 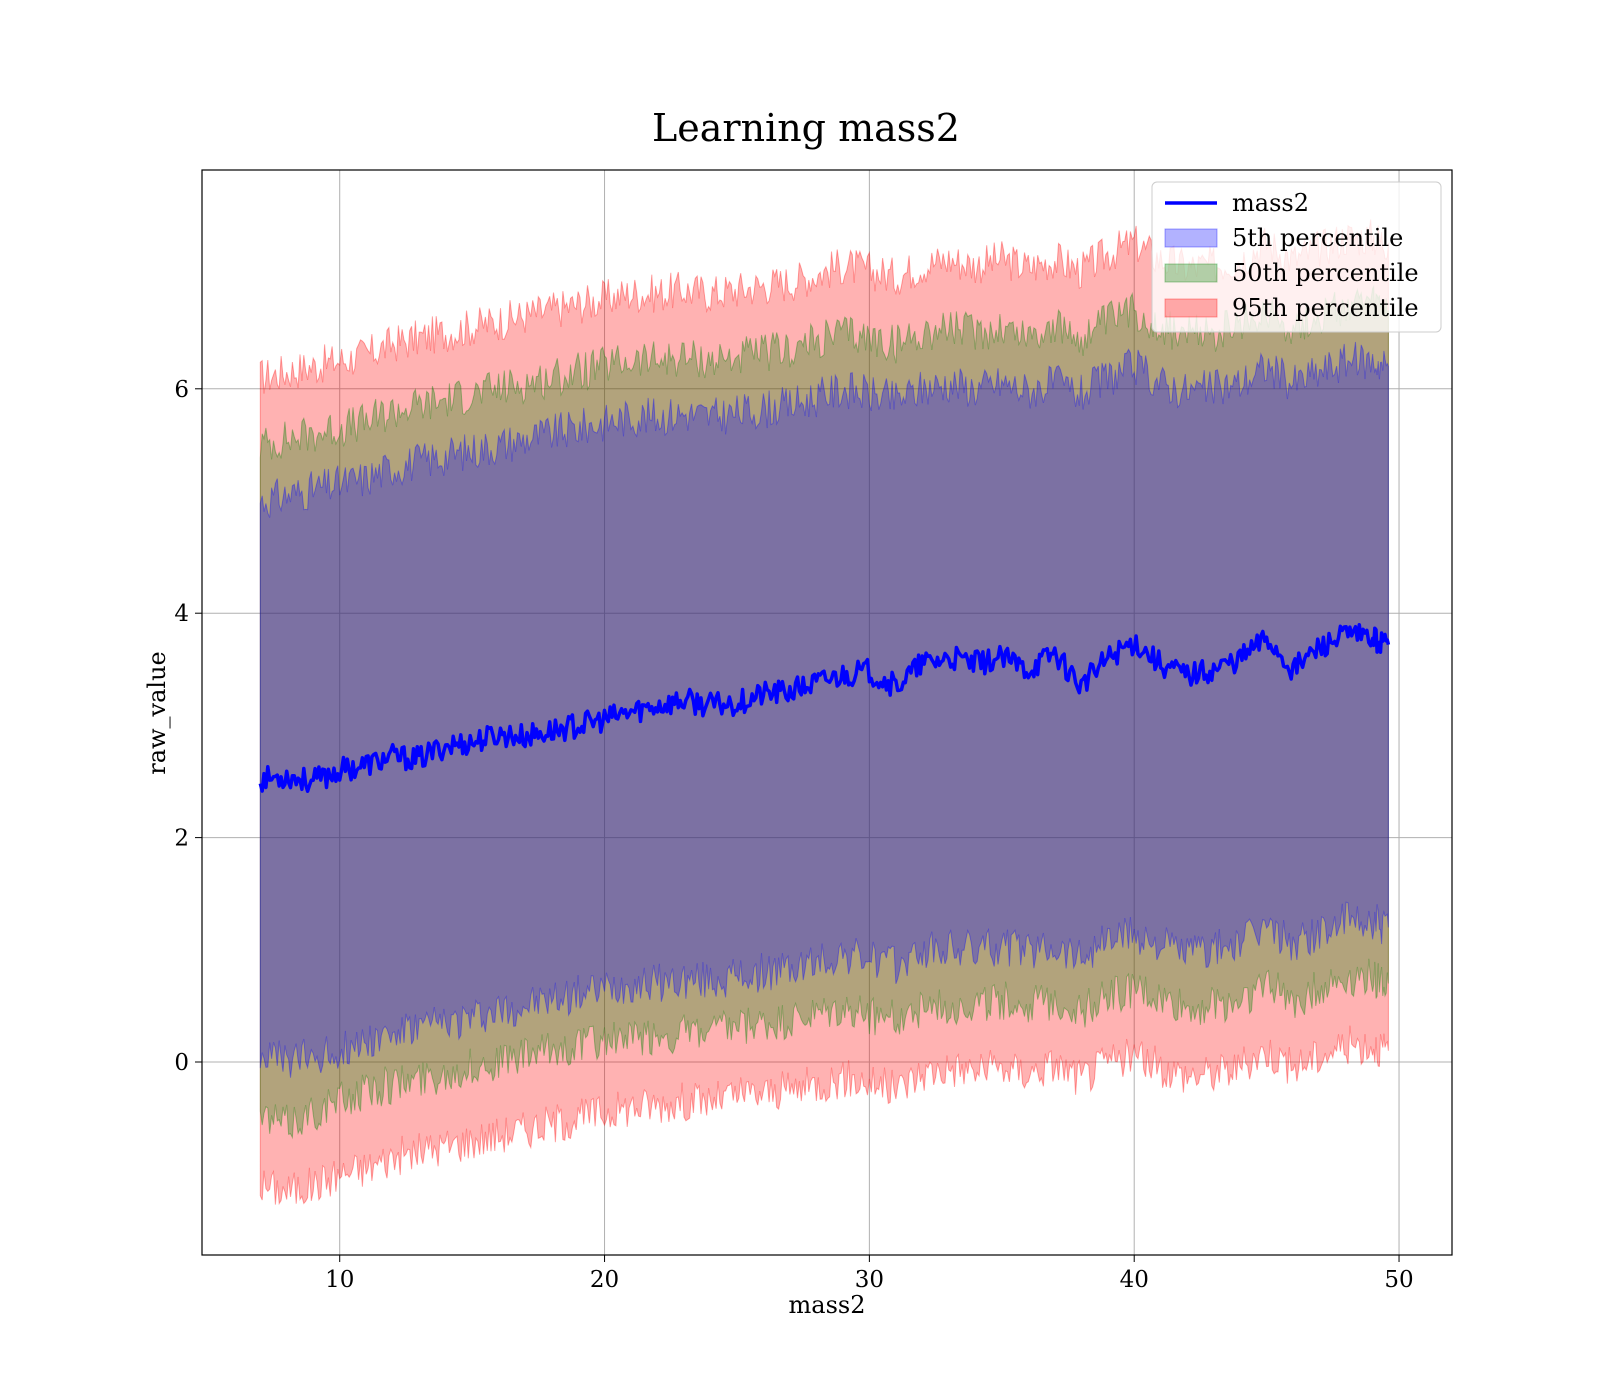 What do you see at coordinates (1270, 203) in the screenshot?
I see `legend-label: mass2` at bounding box center [1270, 203].